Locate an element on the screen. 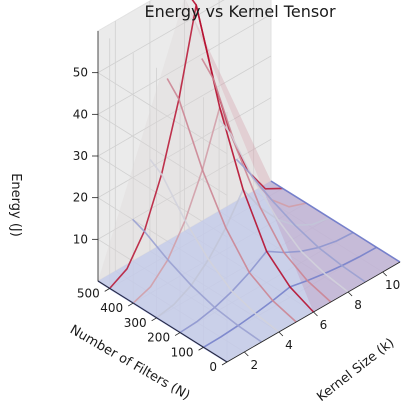  x-tick-label: 10 is located at coordinates (392, 285).